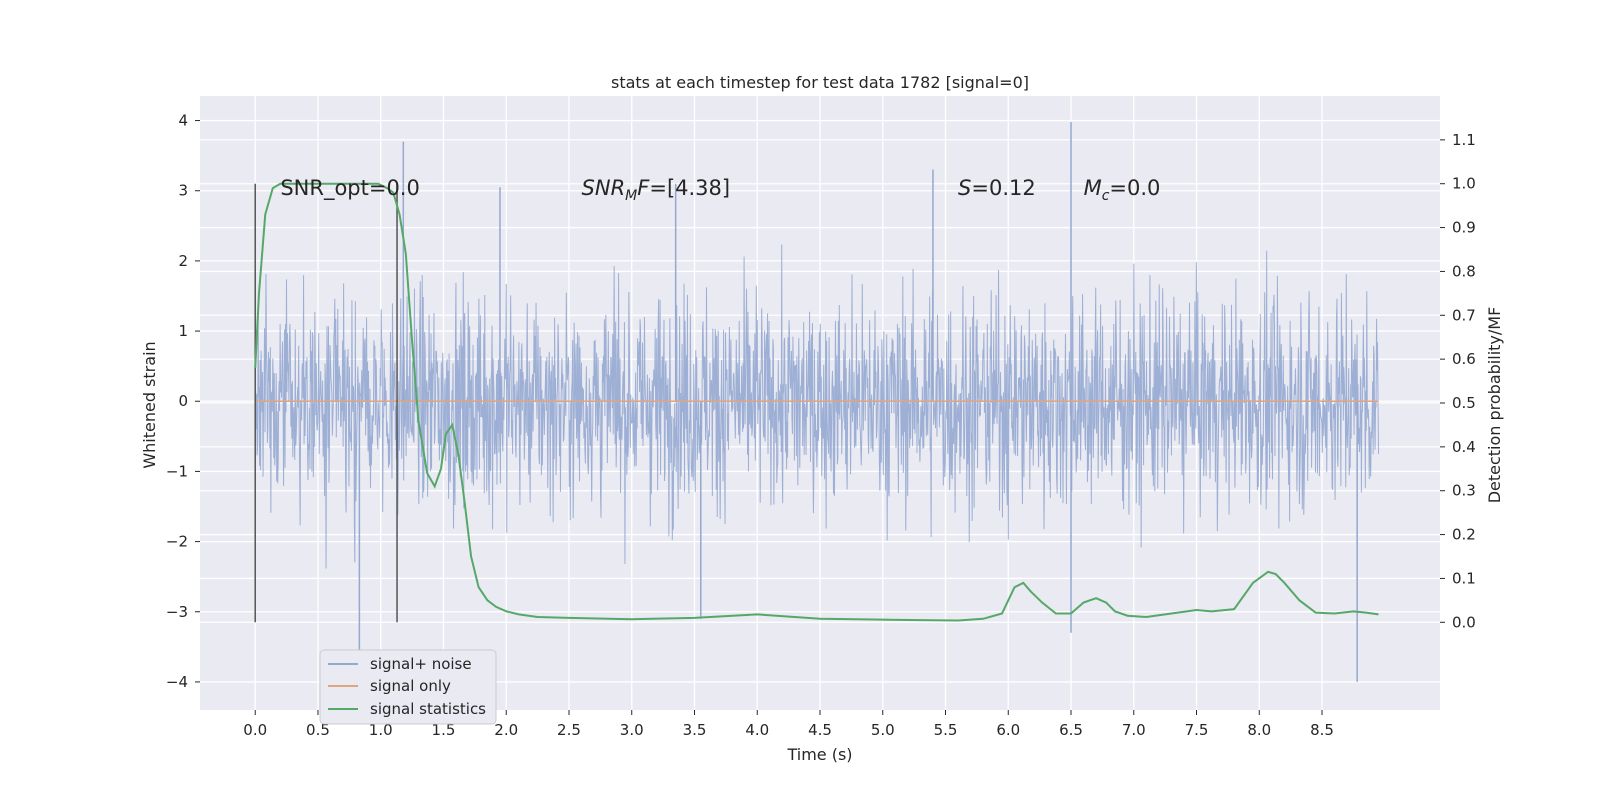 The width and height of the screenshot is (1600, 800). I want to click on y-right-tick-label: 0.7, so click(1464, 315).